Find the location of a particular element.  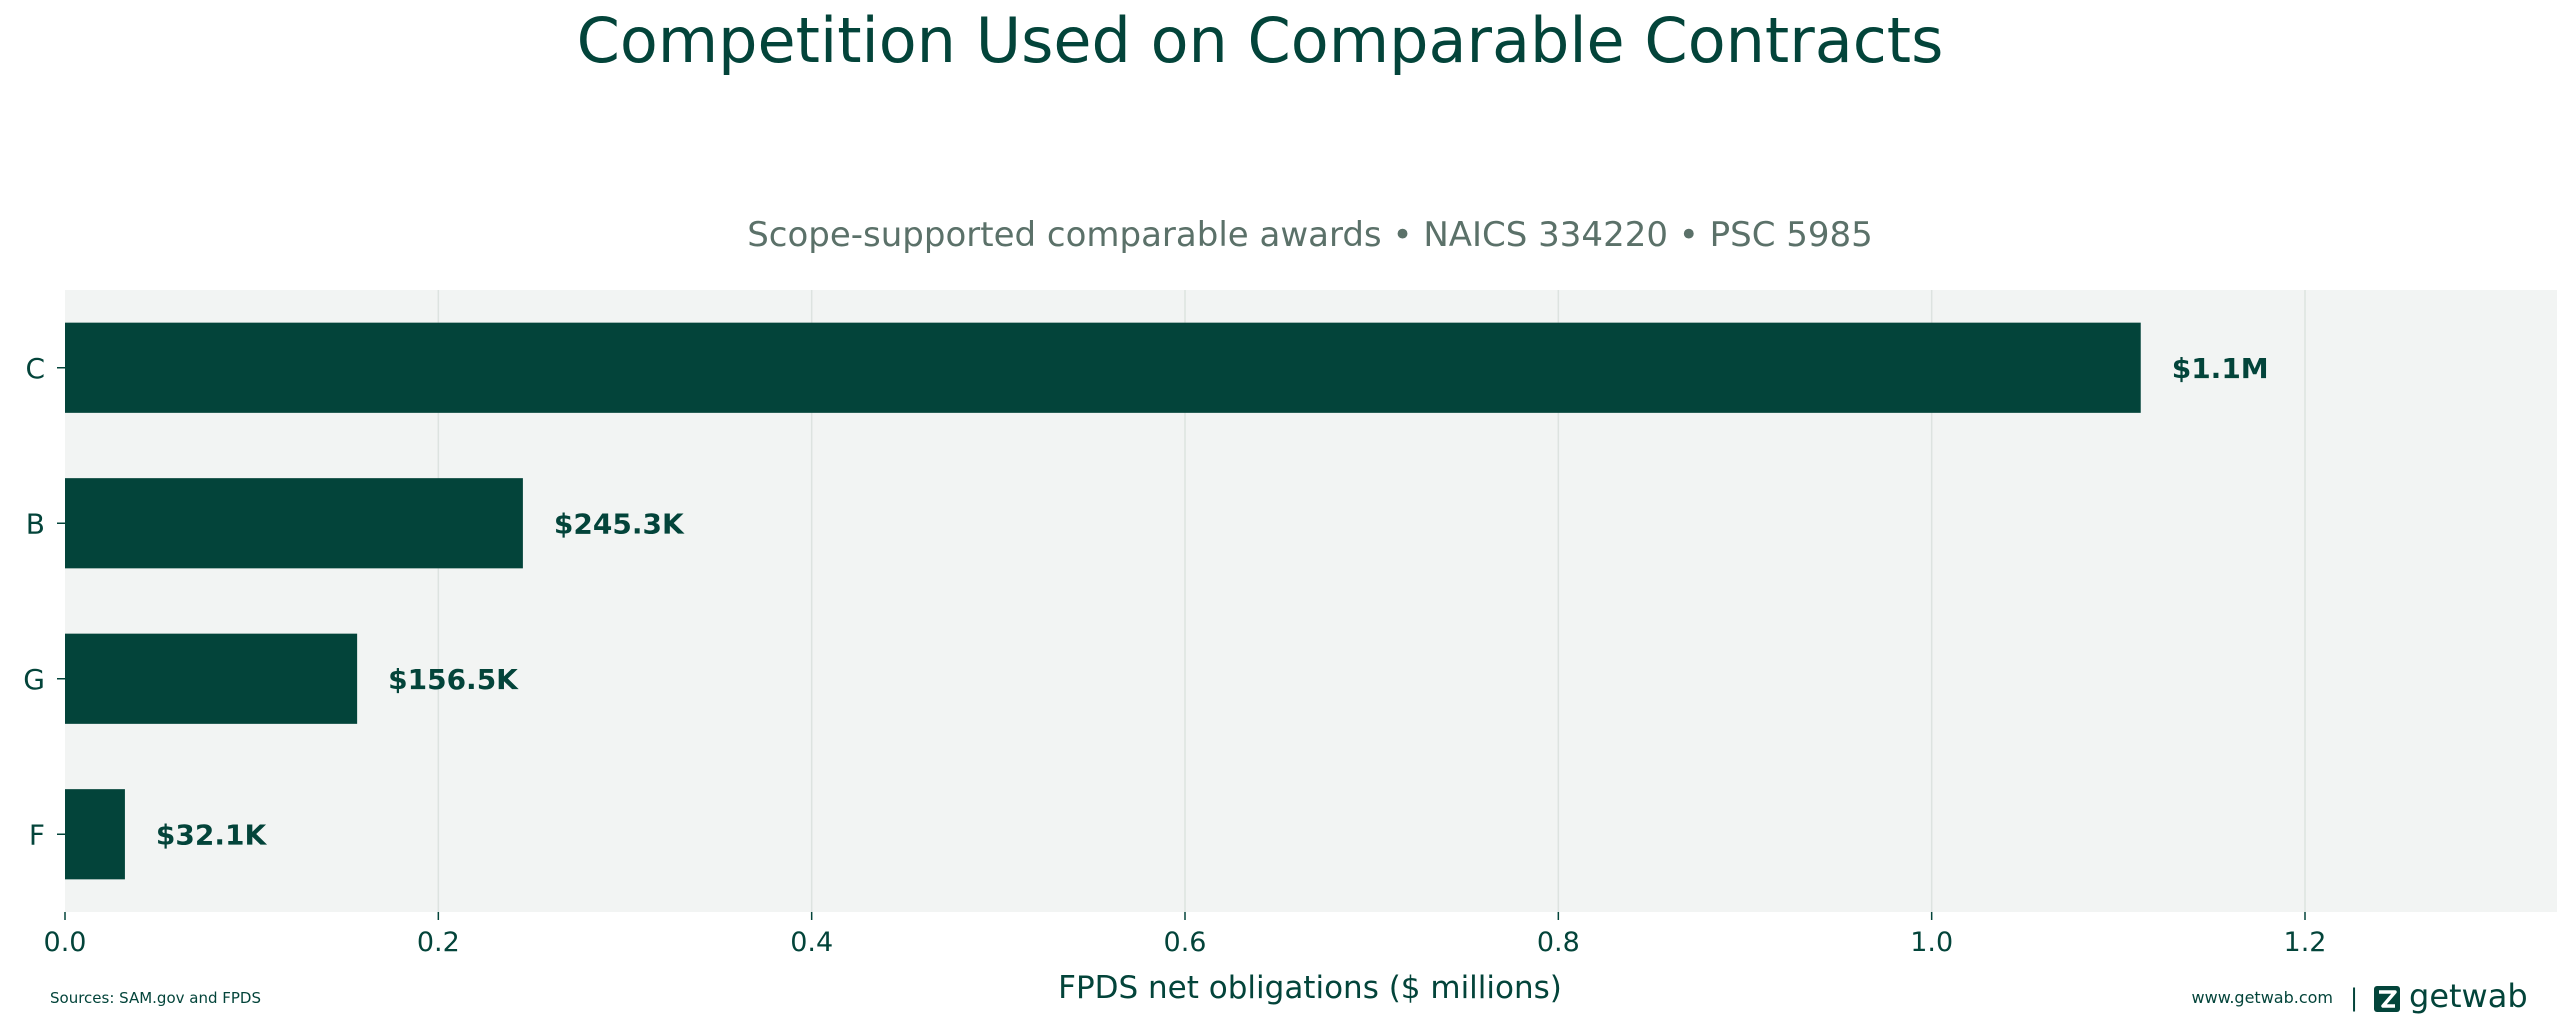

x-tick-label: 0.8 is located at coordinates (1558, 942).